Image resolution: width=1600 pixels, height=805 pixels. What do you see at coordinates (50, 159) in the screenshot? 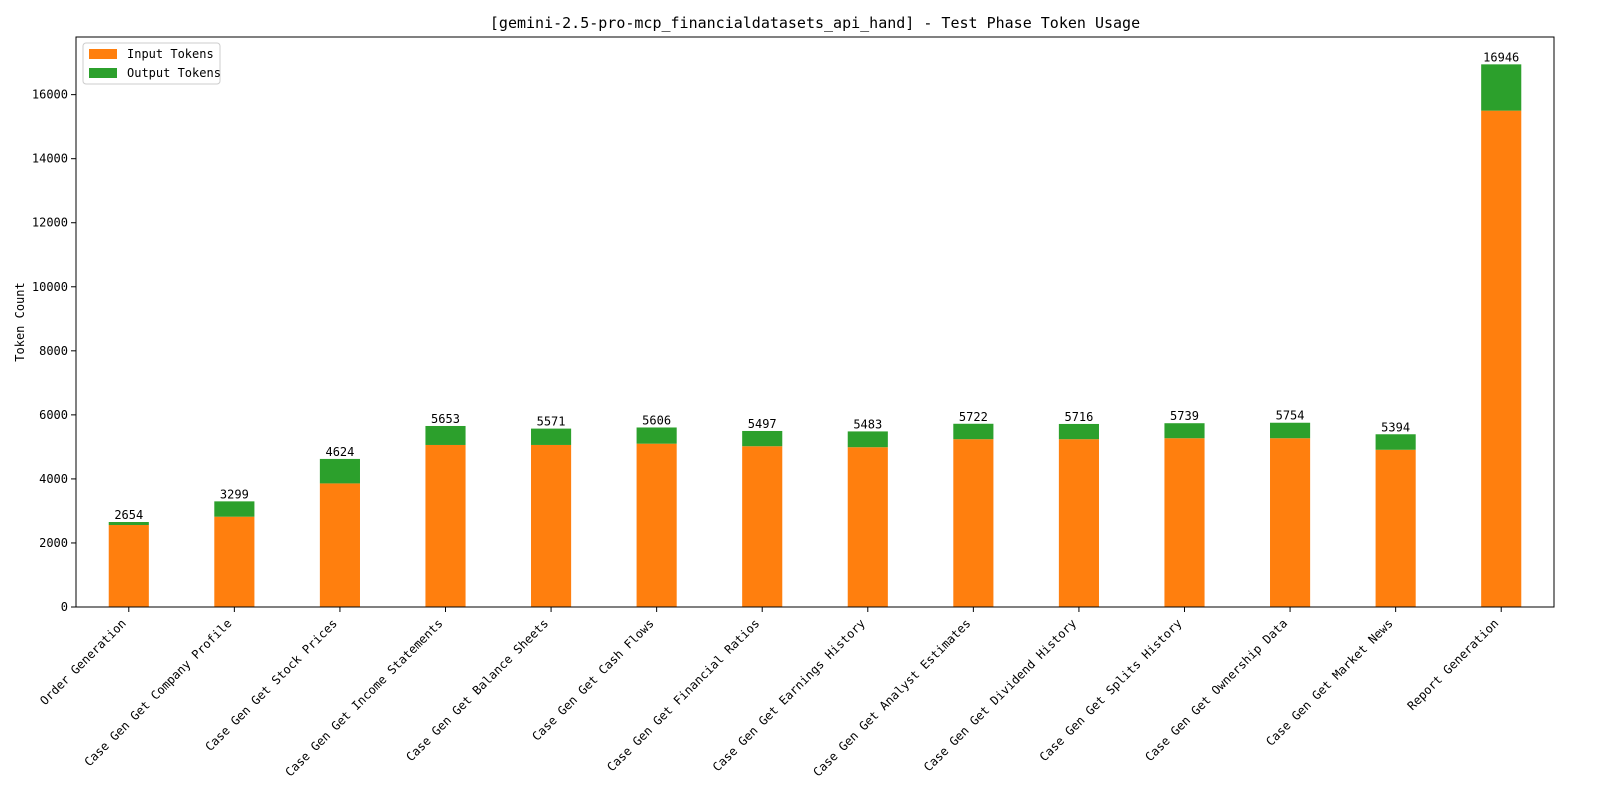
I see `y-tick-label-7: 14000` at bounding box center [50, 159].